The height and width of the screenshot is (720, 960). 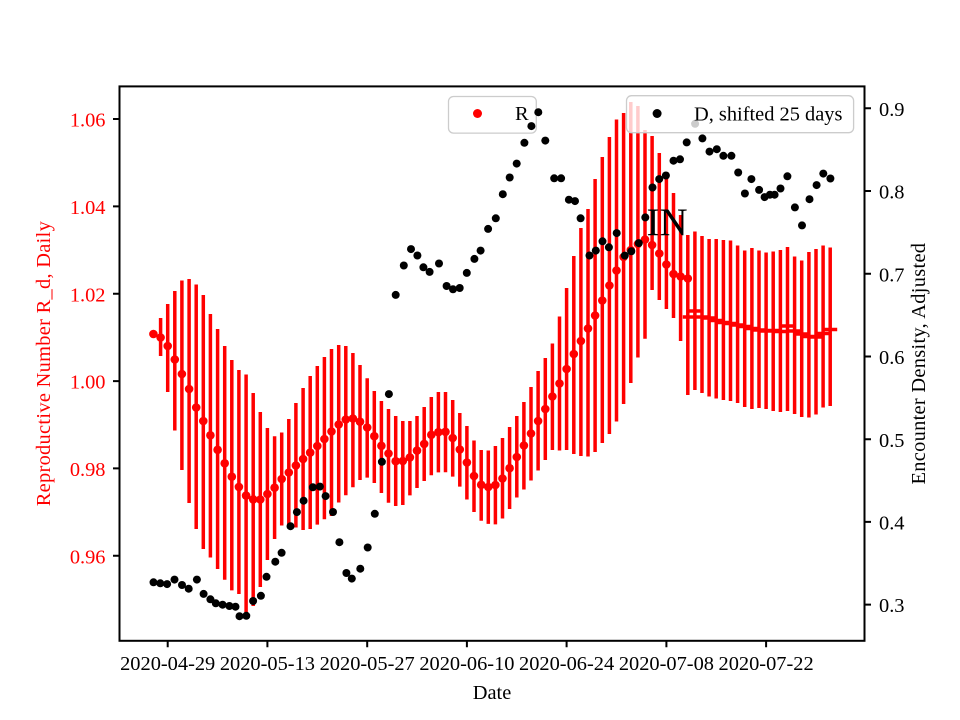 I want to click on svg-text: 2020-05-27, so click(x=367, y=664).